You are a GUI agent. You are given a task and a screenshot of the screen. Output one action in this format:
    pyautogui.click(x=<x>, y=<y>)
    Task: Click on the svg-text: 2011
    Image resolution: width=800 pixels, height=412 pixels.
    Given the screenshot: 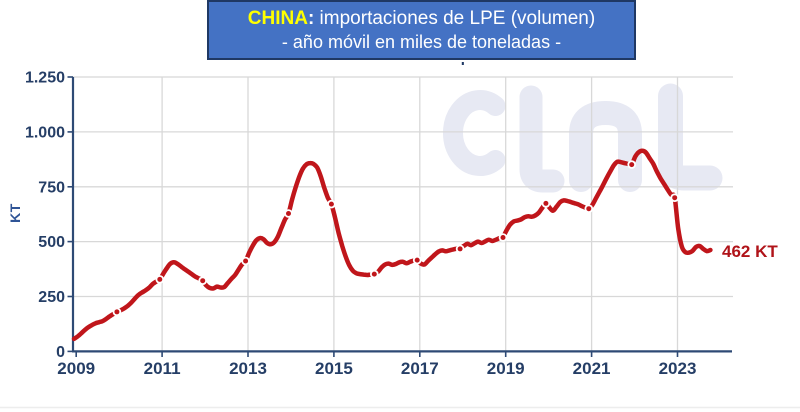 What is the action you would take?
    pyautogui.click(x=162, y=368)
    